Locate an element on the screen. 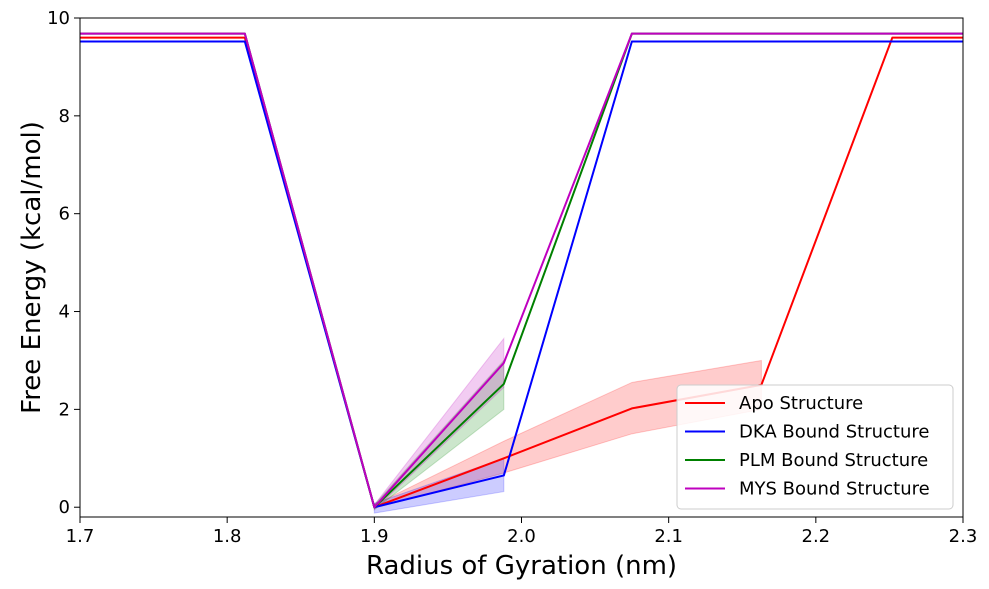  y-tick-label: 10 is located at coordinates (58, 18).